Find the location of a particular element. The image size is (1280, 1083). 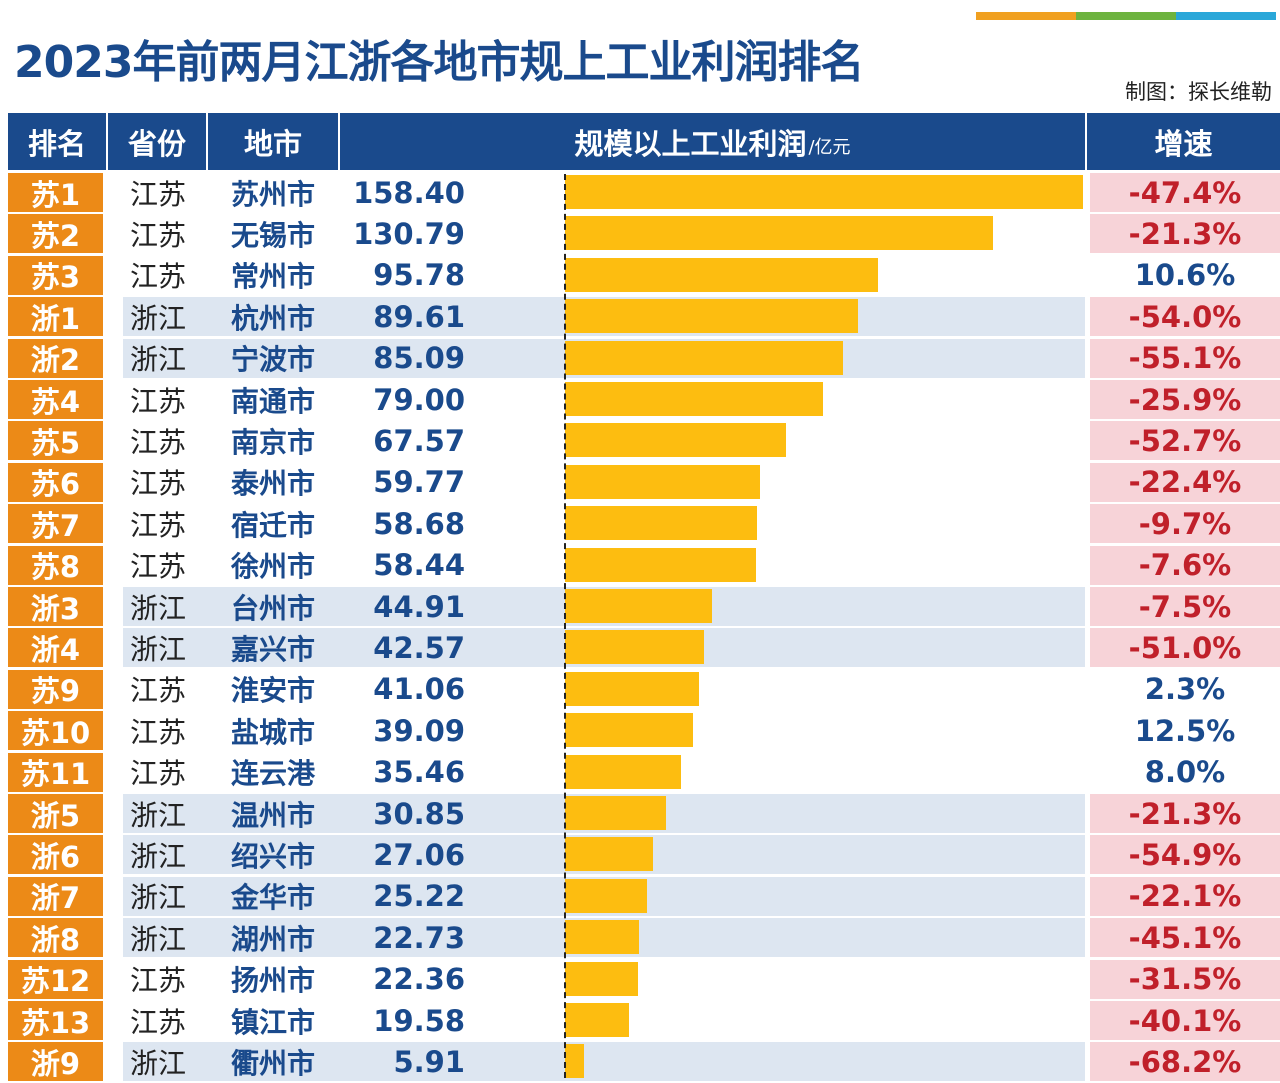

city-cell: 南通市 is located at coordinates (272, 401).